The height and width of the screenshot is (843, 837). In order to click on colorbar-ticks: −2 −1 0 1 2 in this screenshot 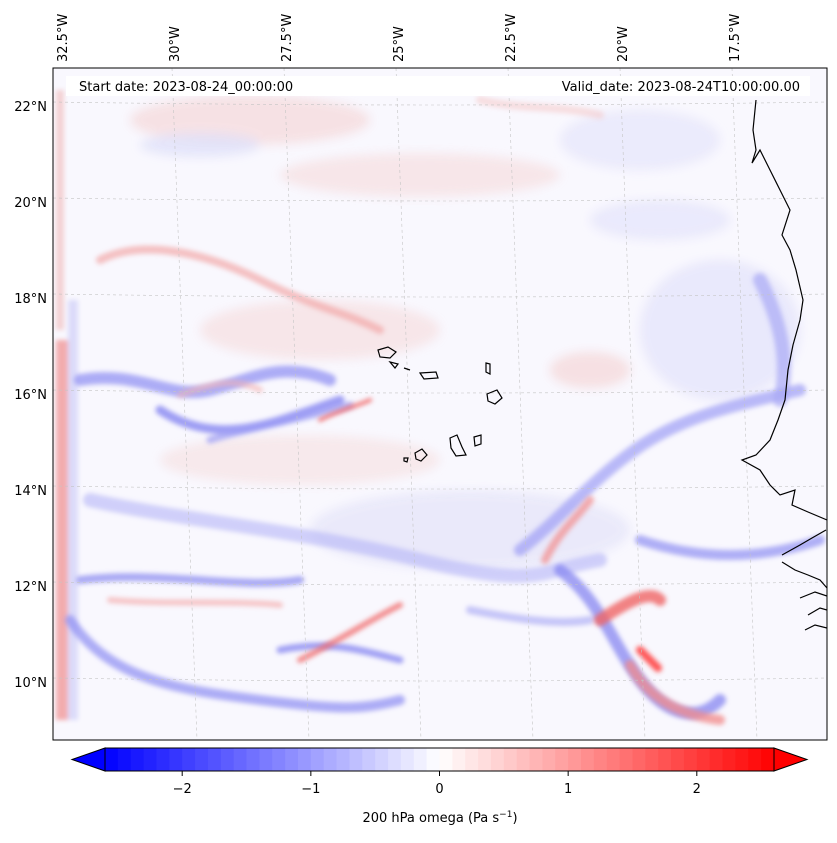, I will do `click(437, 784)`.